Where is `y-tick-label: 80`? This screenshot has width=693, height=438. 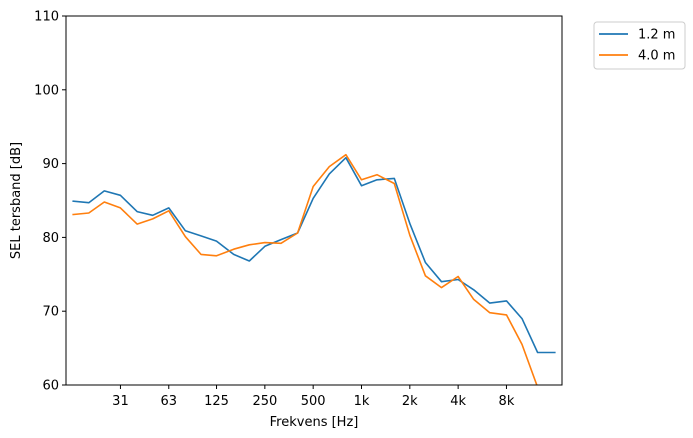
y-tick-label: 80 is located at coordinates (50, 238).